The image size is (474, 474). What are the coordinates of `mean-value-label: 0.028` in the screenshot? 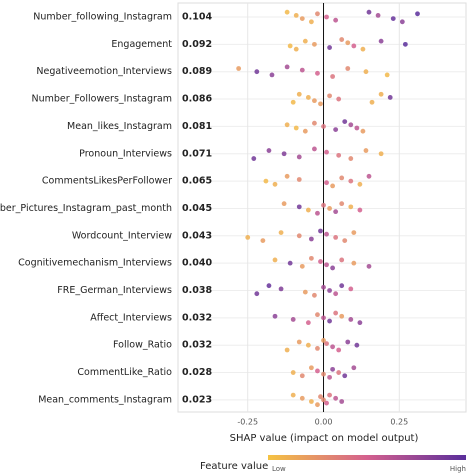 It's located at (197, 372).